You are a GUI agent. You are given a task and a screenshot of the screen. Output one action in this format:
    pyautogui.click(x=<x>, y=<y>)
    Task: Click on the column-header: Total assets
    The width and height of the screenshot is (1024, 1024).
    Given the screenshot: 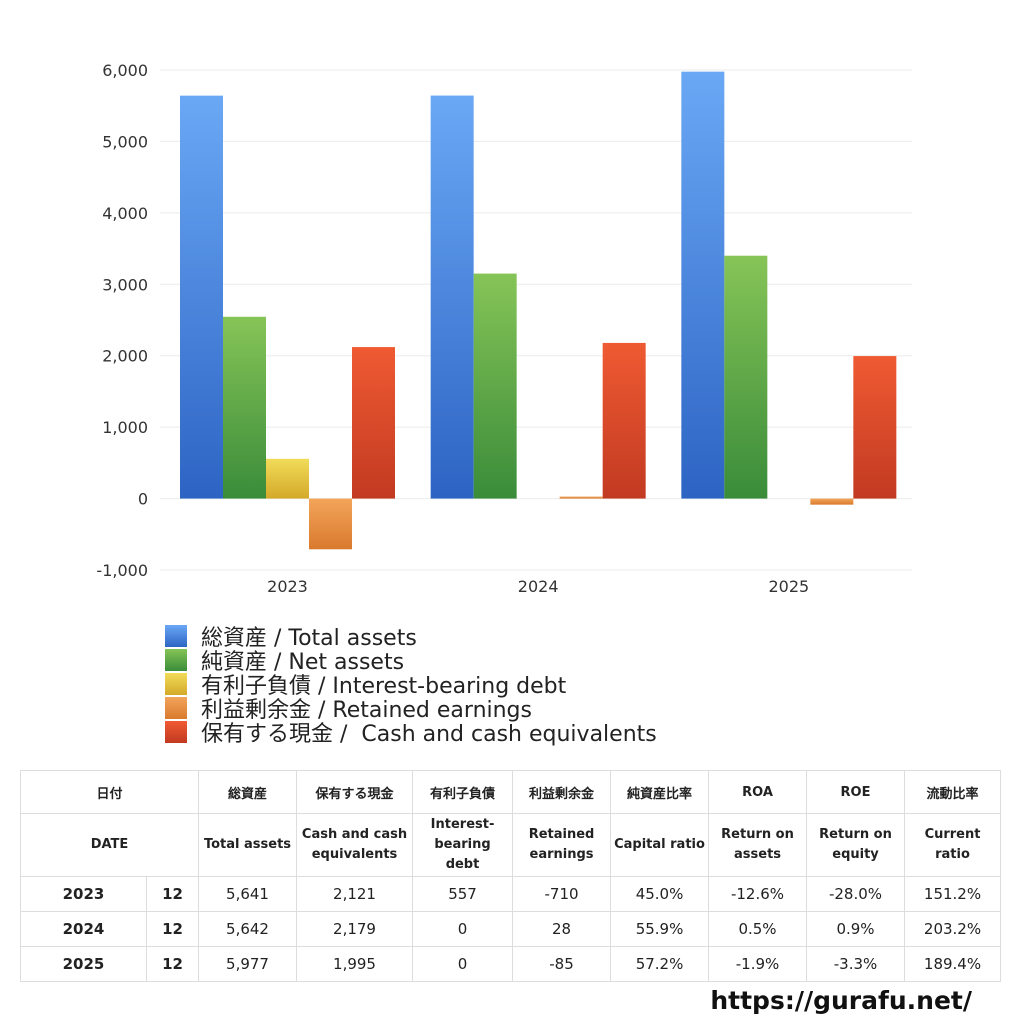 What is the action you would take?
    pyautogui.click(x=248, y=845)
    